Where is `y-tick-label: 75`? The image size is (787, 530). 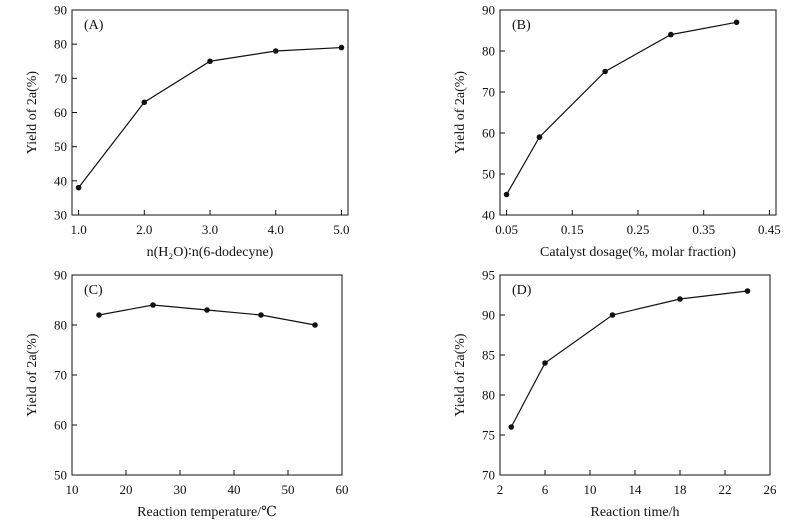
y-tick-label: 75 is located at coordinates (488, 435).